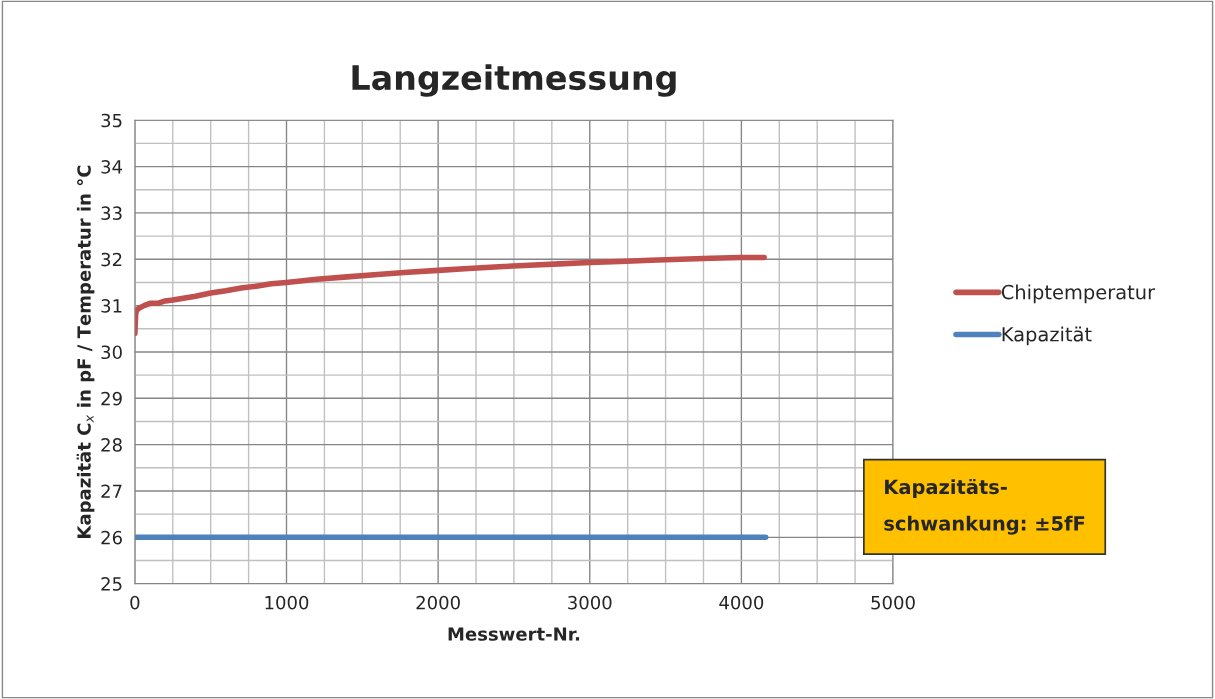 The width and height of the screenshot is (1215, 699). I want to click on y-tick-label: 30, so click(111, 352).